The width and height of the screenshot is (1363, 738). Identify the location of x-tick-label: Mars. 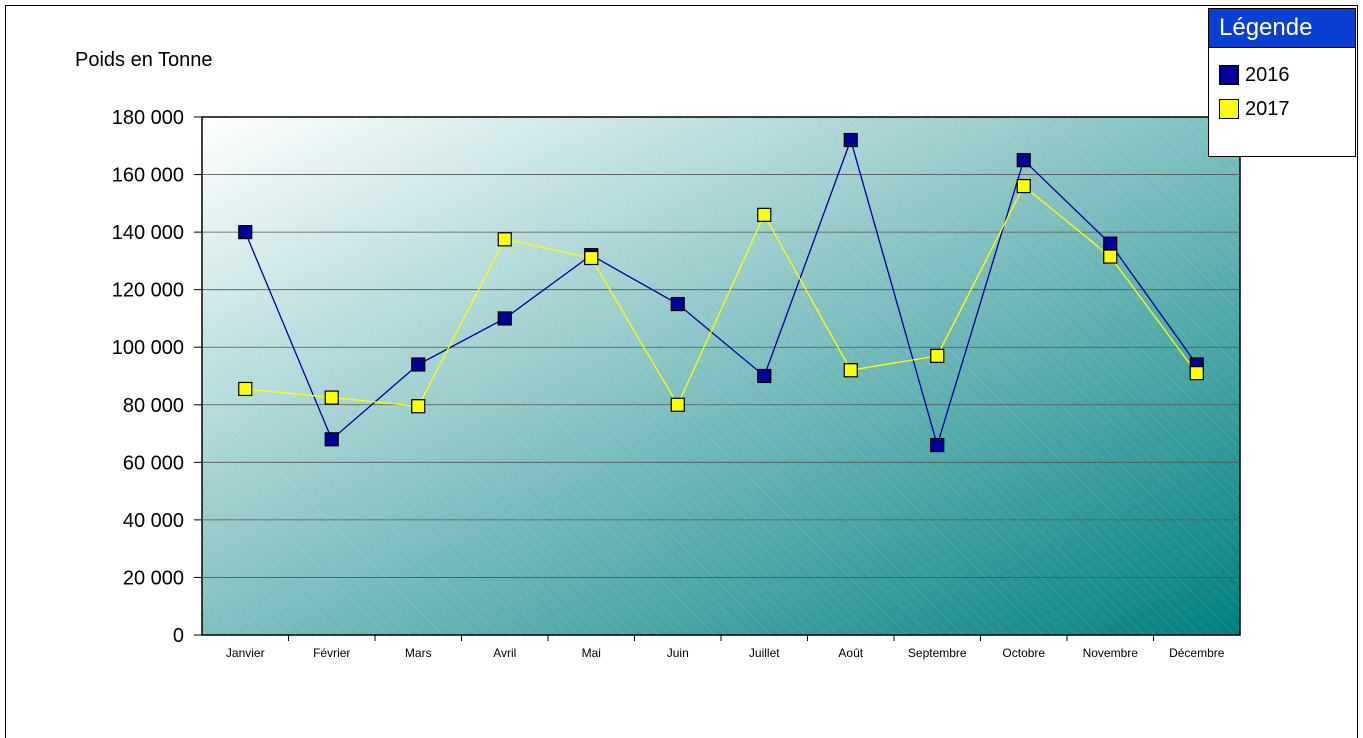
(418, 653).